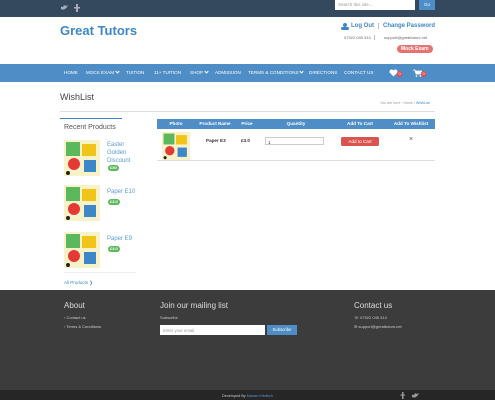  I want to click on email-text: support@greattutors.net, so click(380, 326).